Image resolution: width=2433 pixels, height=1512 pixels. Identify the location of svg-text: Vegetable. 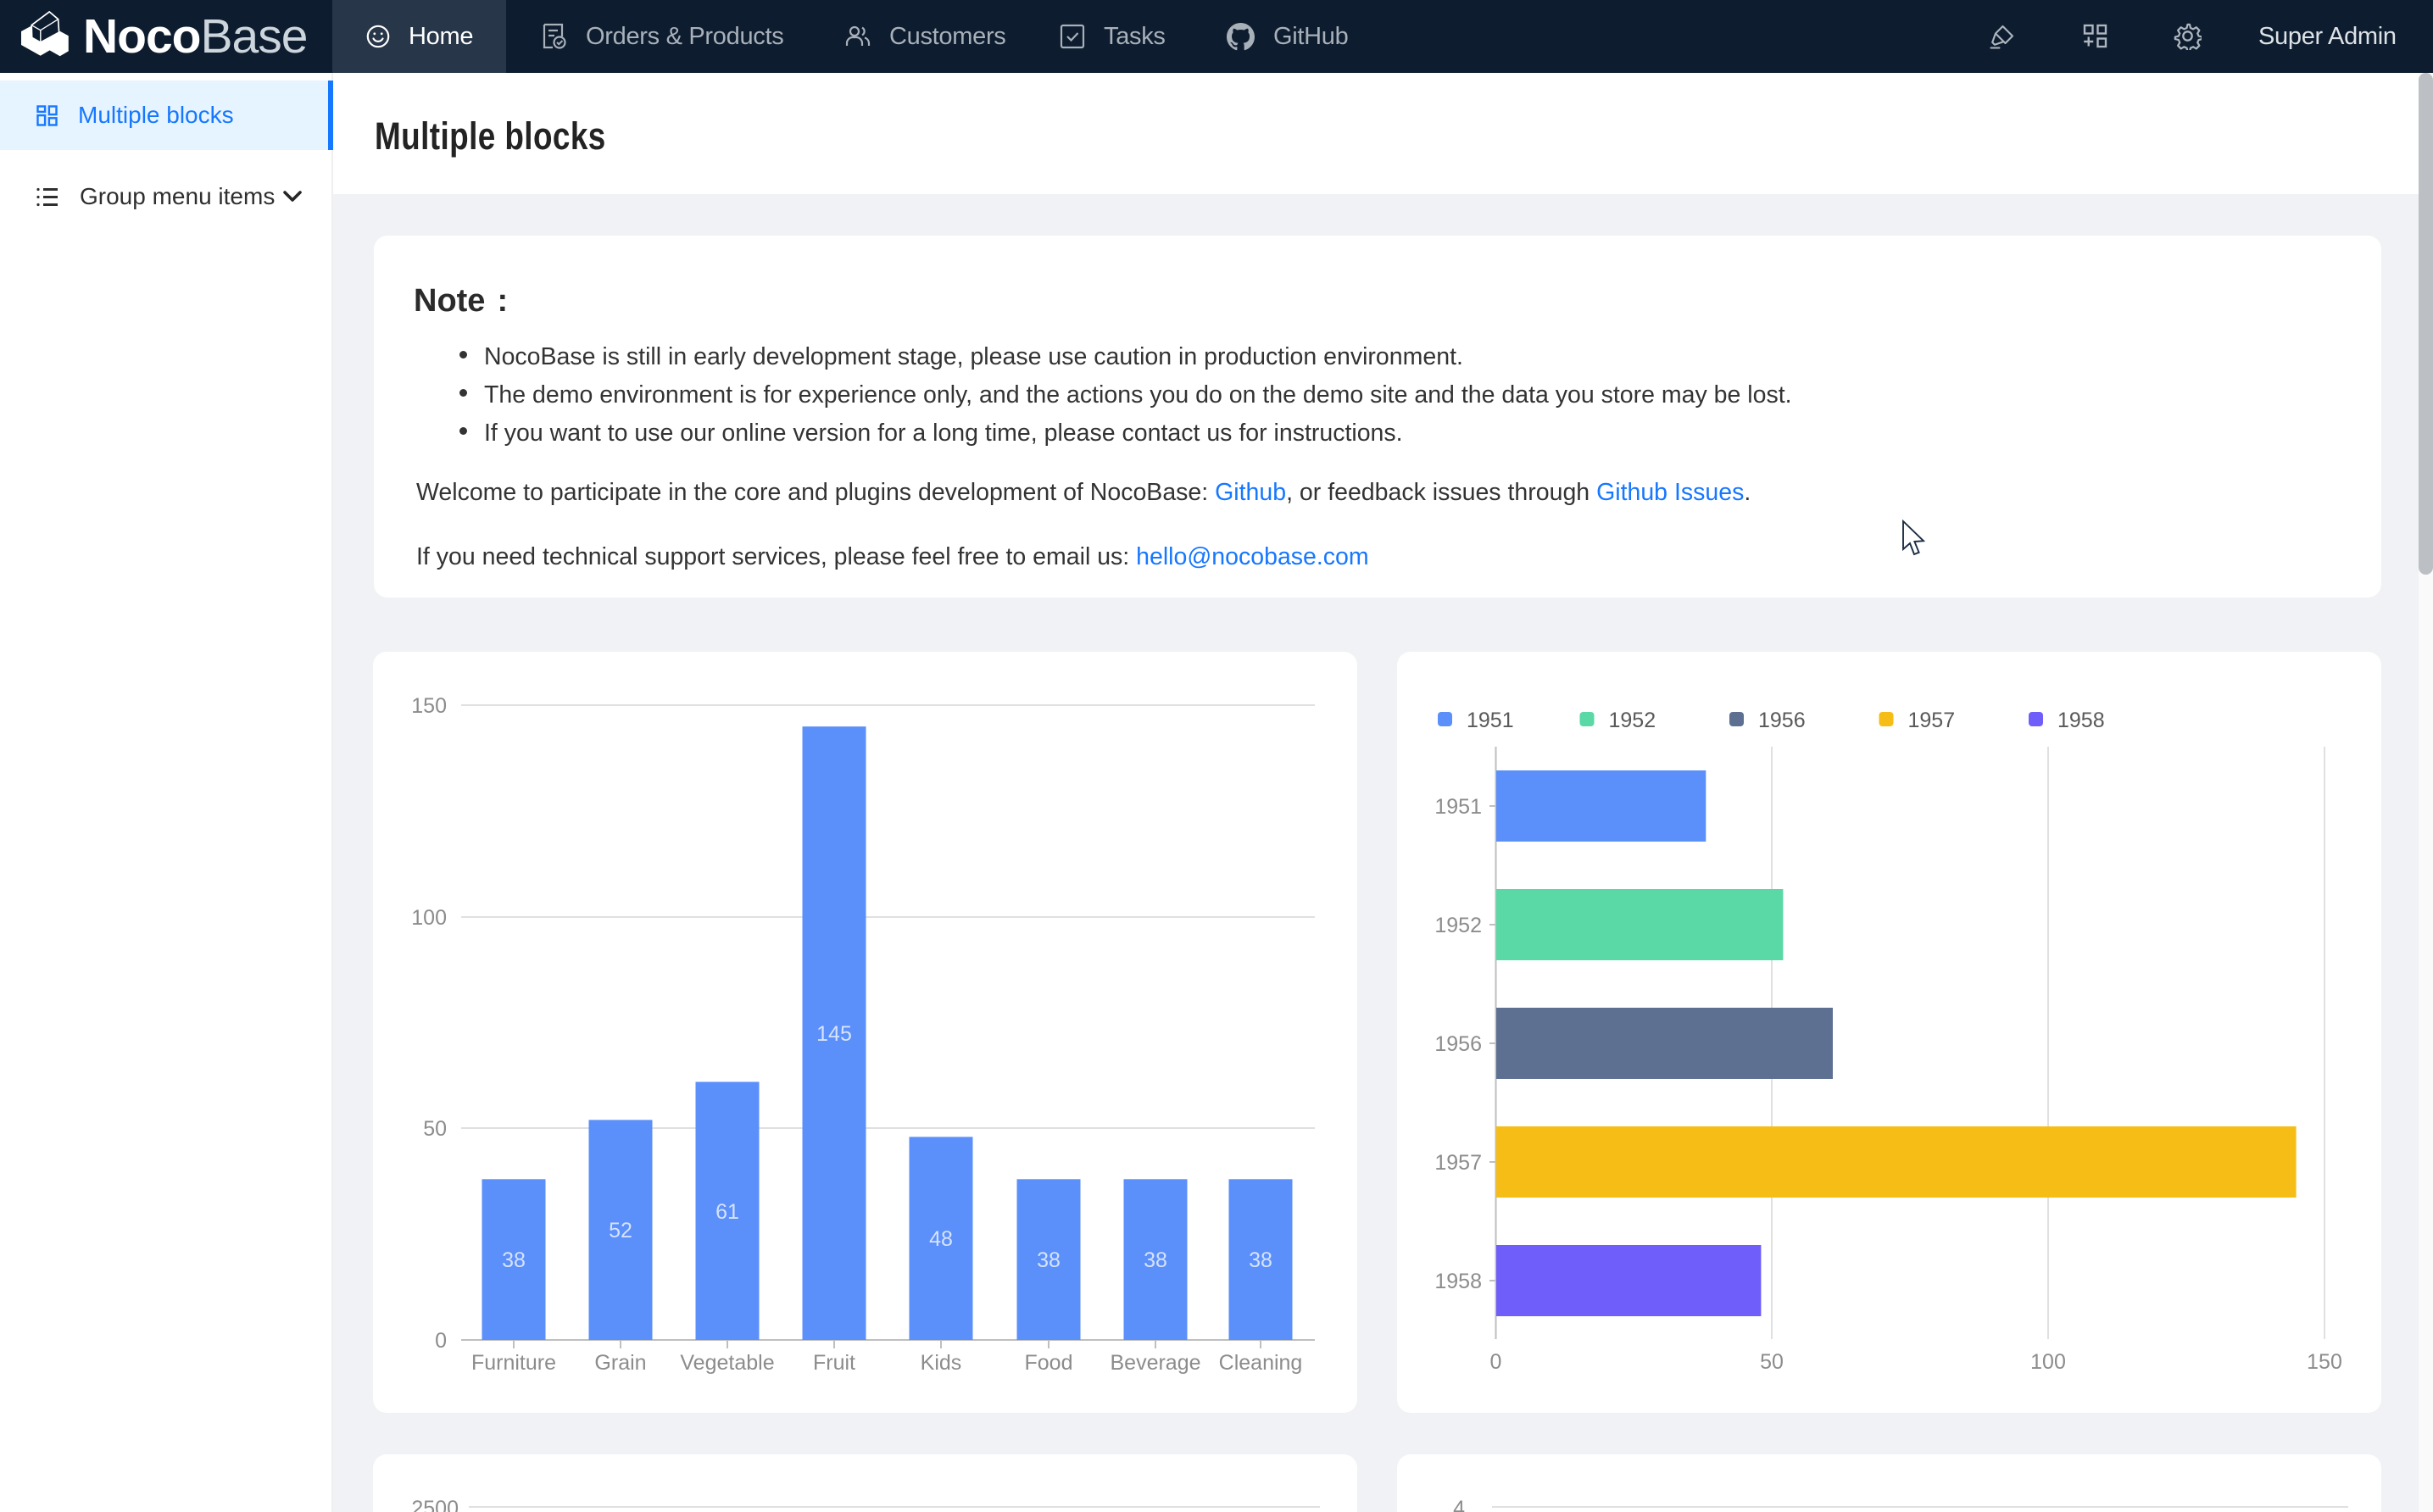
(727, 1363).